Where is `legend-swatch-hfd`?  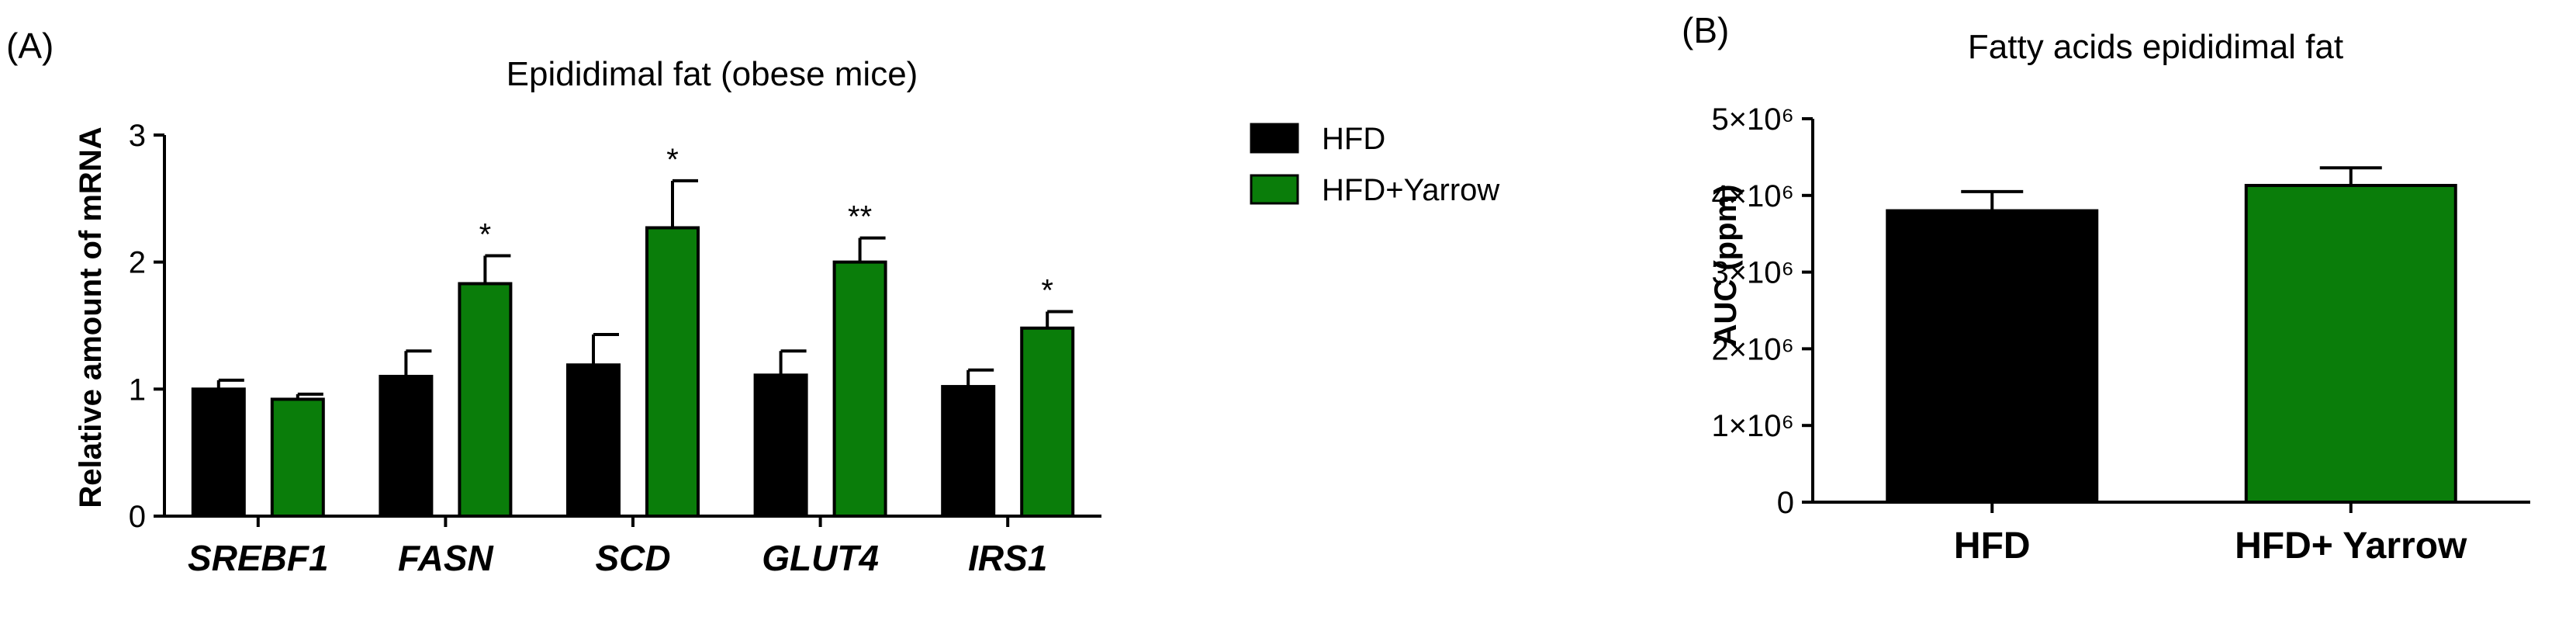
legend-swatch-hfd is located at coordinates (1274, 139).